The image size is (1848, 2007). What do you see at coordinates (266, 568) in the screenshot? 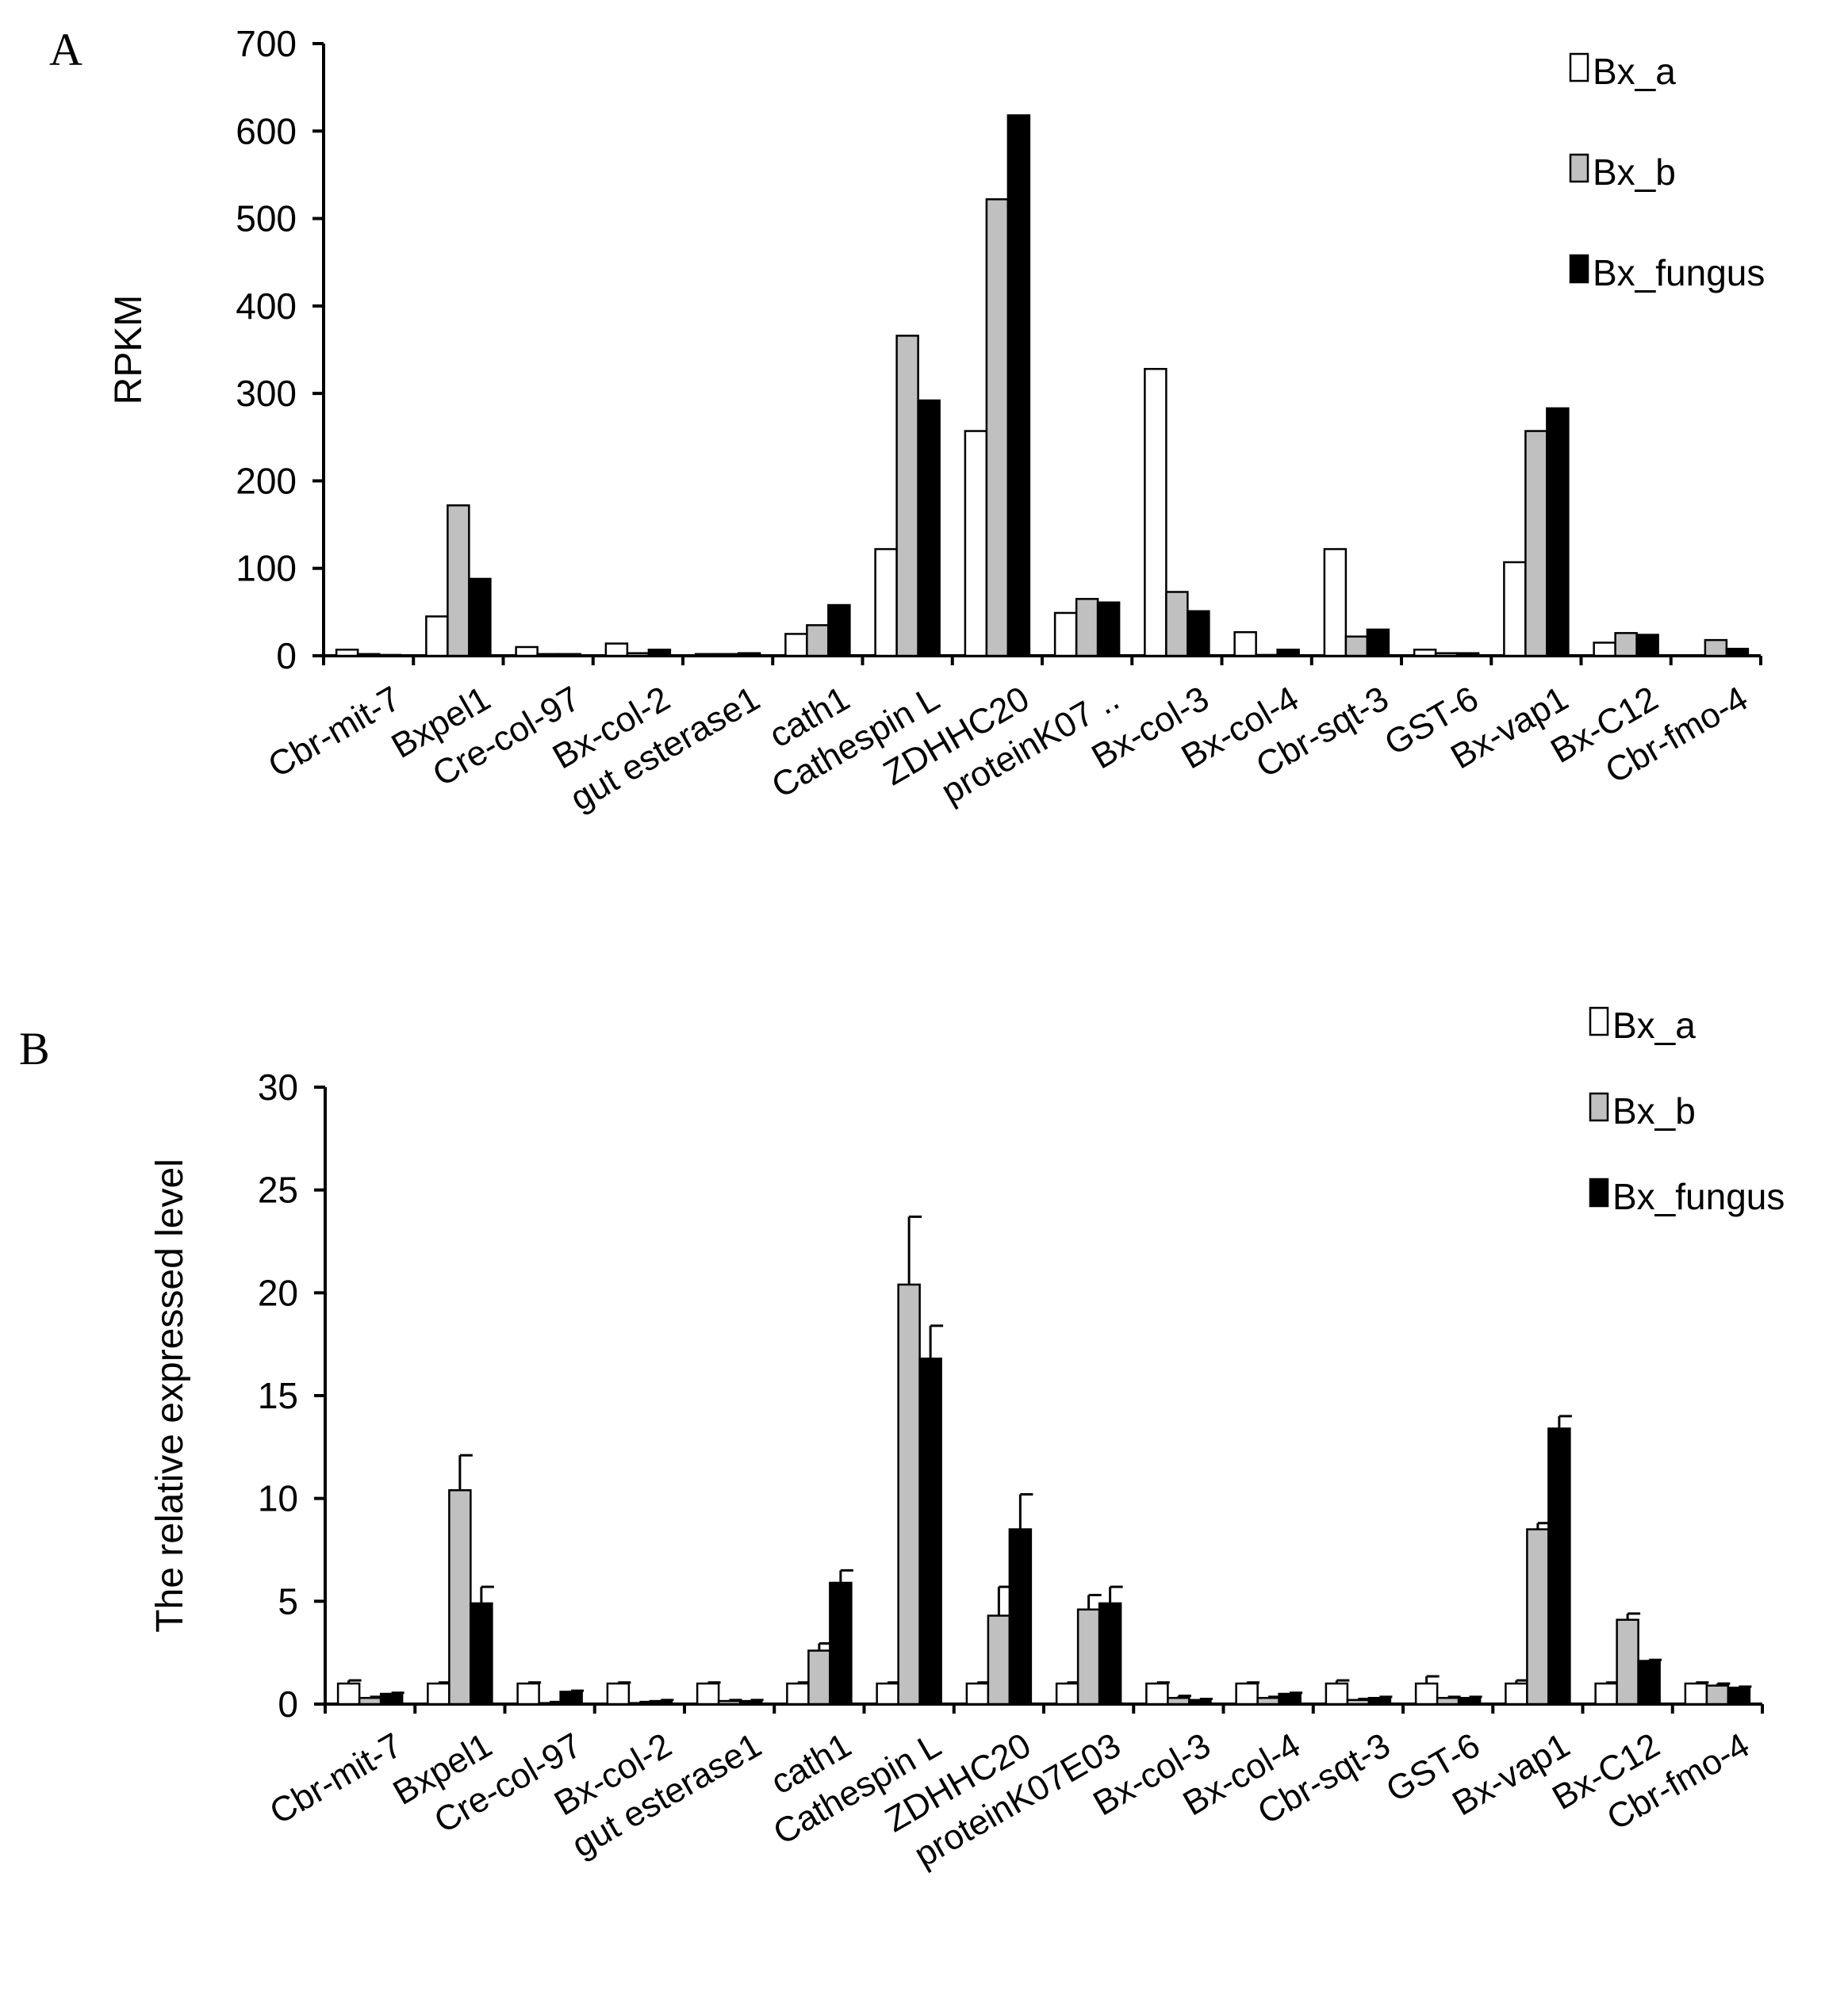
I see `y-tick-label: 100` at bounding box center [266, 568].